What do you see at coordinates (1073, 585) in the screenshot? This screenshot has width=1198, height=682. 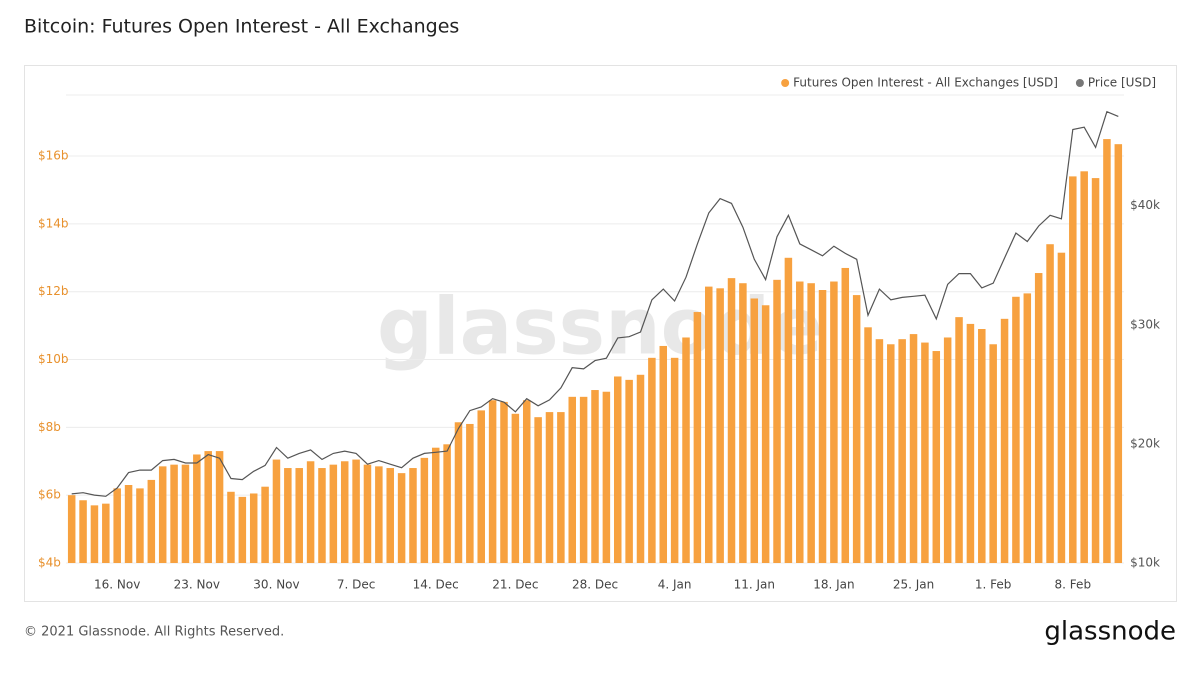 I see `x-tick-label: 8. Feb` at bounding box center [1073, 585].